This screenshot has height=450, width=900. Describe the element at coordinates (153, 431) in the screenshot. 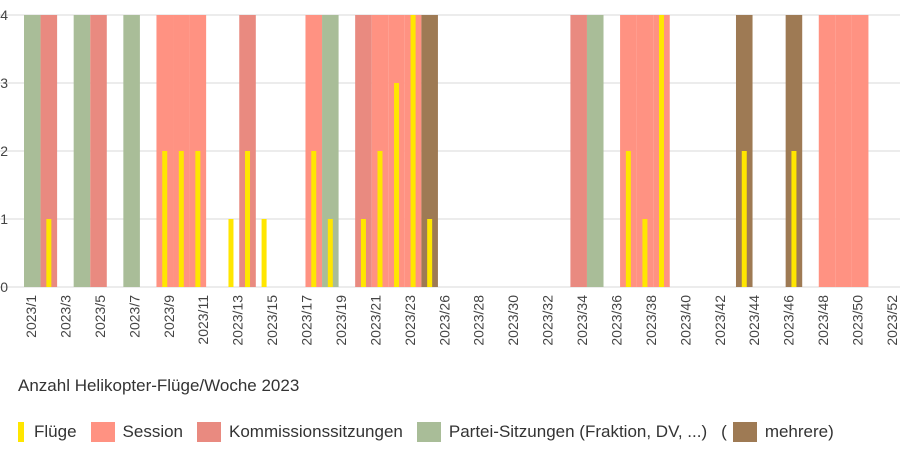

I see `legend-label-session: Session` at that location.